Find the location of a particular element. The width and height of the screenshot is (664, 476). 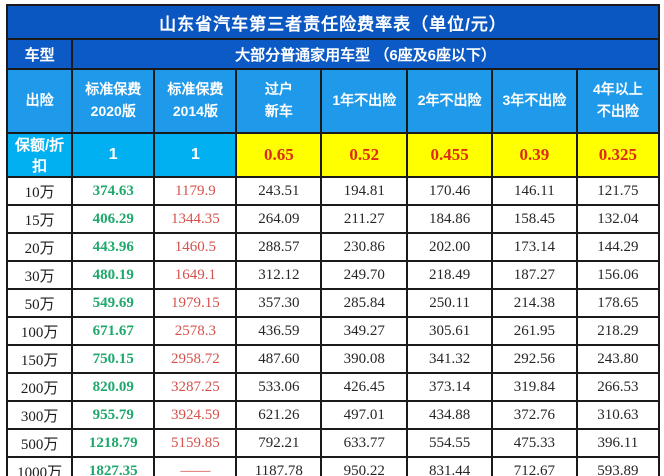

no-claim-2yr-cell: 373.14 is located at coordinates (450, 387).